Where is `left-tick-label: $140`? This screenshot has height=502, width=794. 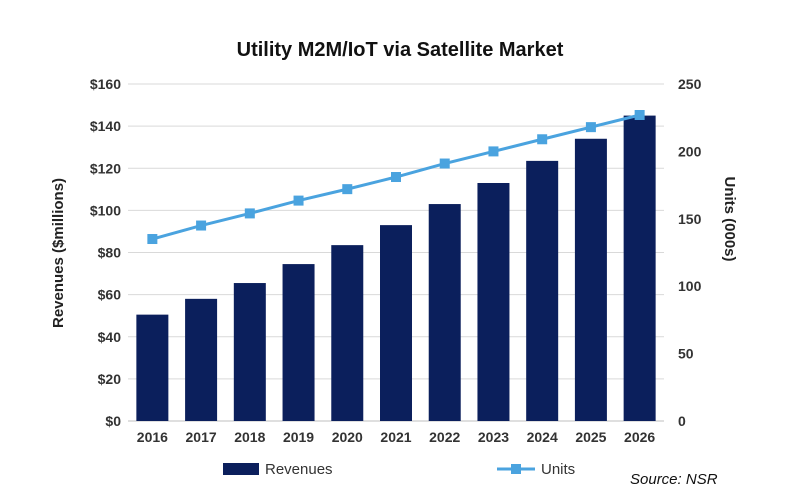
left-tick-label: $140 is located at coordinates (105, 126).